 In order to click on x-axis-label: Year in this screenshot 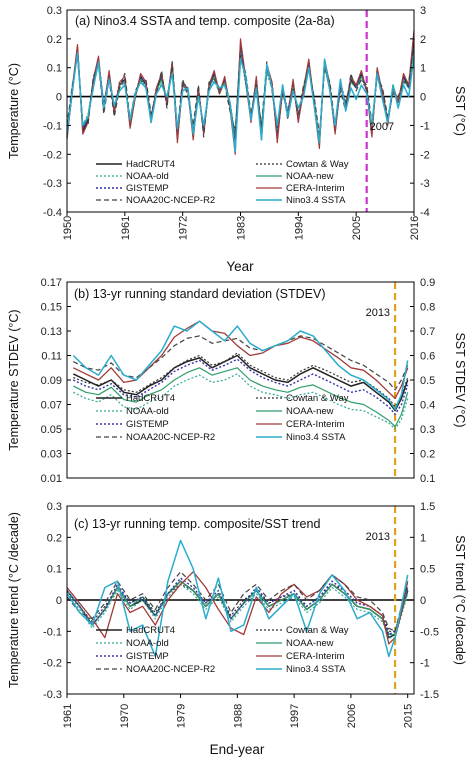, I will do `click(240, 266)`.